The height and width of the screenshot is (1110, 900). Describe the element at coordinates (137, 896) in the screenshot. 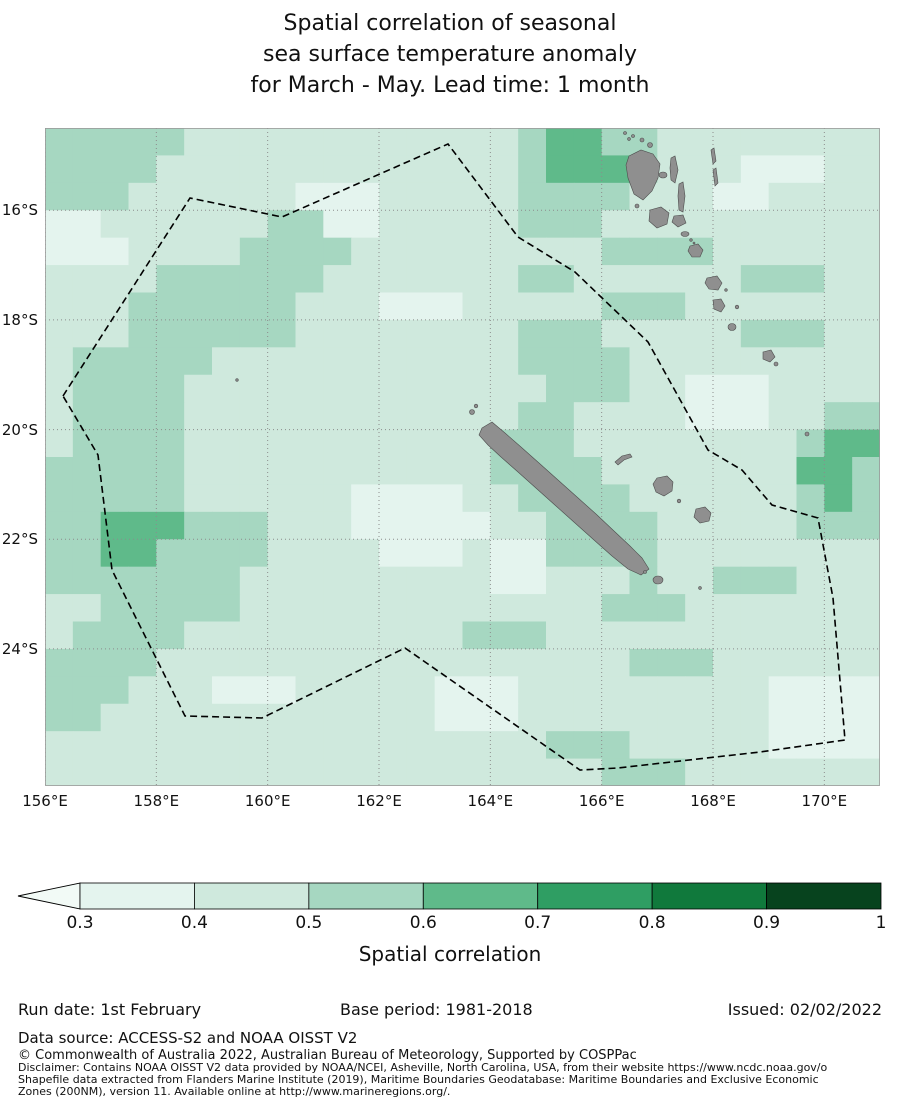

I see `colorbar-segment` at that location.